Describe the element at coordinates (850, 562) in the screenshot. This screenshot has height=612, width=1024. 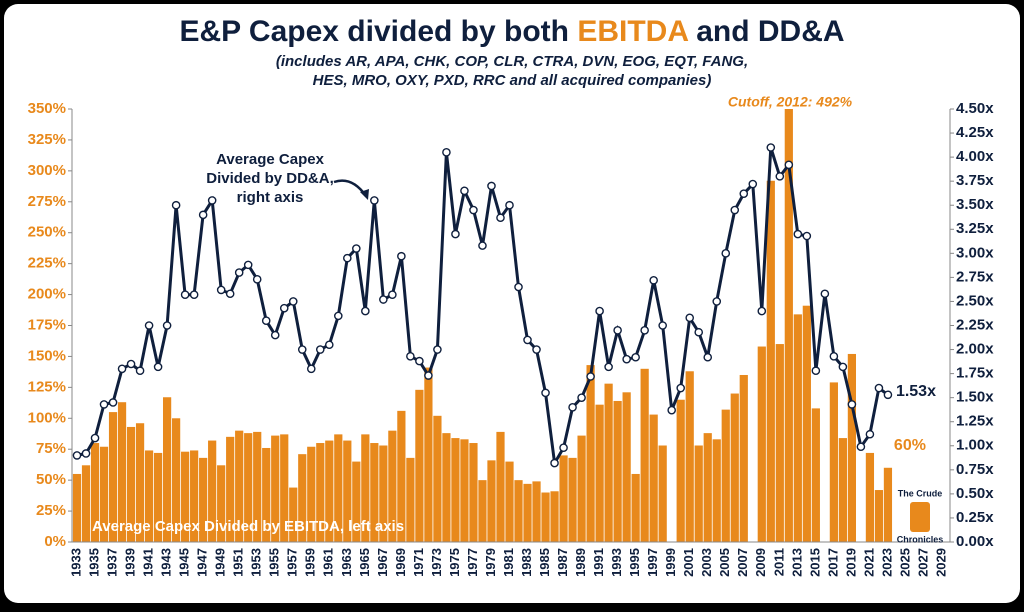
I see `x-tick-label: 2019` at that location.